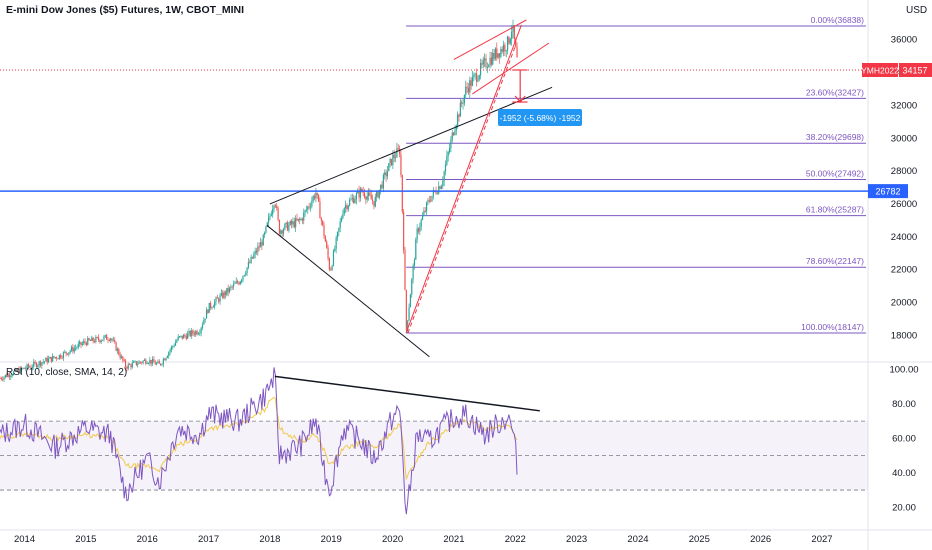 The height and width of the screenshot is (550, 932). Describe the element at coordinates (835, 173) in the screenshot. I see `fib-level-label: 50.00%(27492)` at that location.